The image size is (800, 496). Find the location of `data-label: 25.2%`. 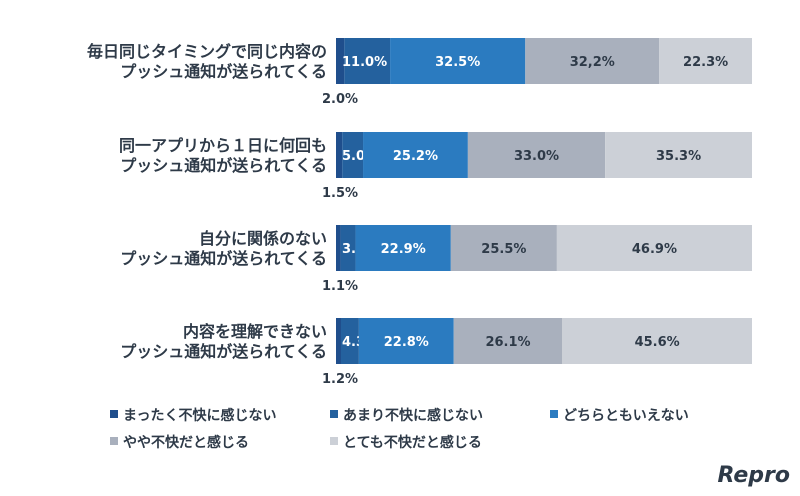

data-label: 25.2% is located at coordinates (415, 156).